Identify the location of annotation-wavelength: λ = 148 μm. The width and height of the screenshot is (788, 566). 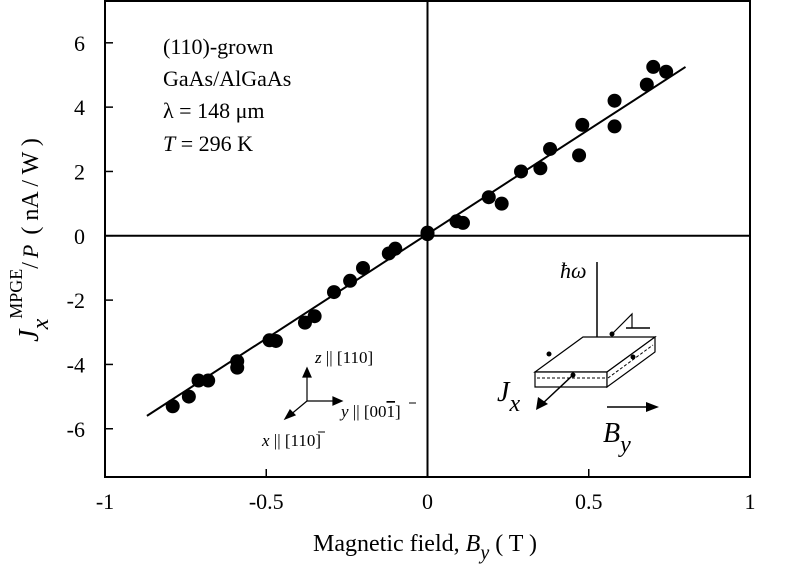
(213, 110).